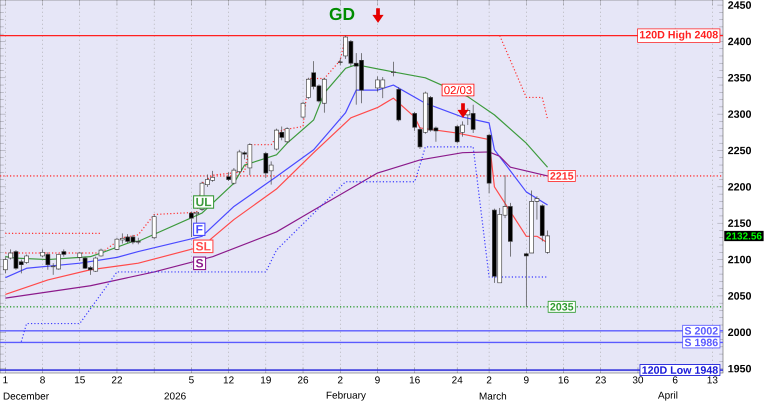  I want to click on x-tick-label: 19, so click(266, 380).